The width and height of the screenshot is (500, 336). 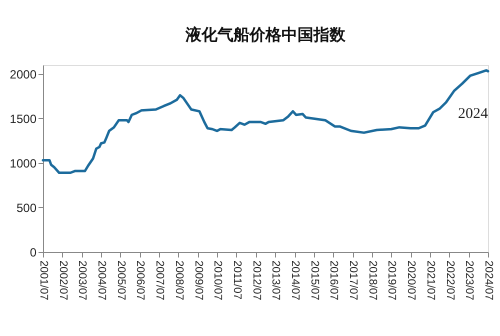 What do you see at coordinates (473, 114) in the screenshot?
I see `annotation: 2024` at bounding box center [473, 114].